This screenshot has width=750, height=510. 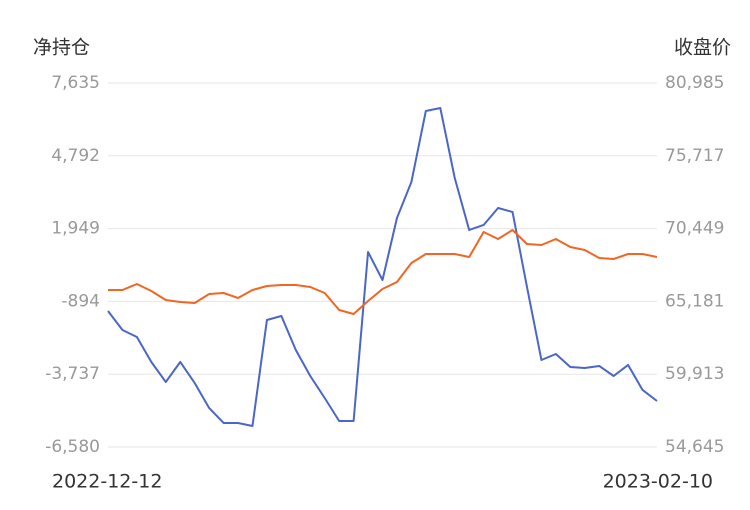 I want to click on y-tick-label: 7,635, so click(x=75, y=83).